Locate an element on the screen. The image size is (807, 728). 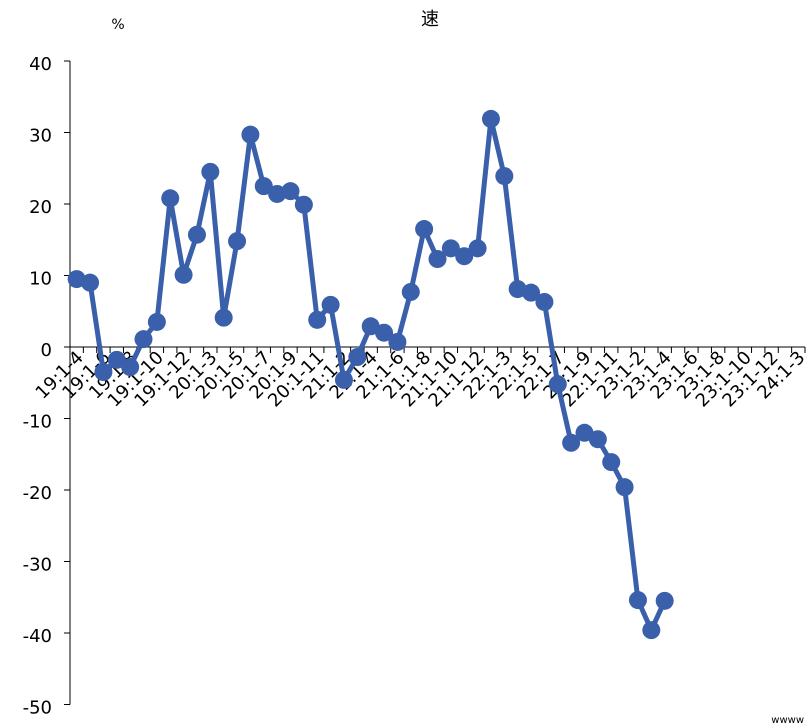
y-tick-label: -40 is located at coordinates (37, 636).